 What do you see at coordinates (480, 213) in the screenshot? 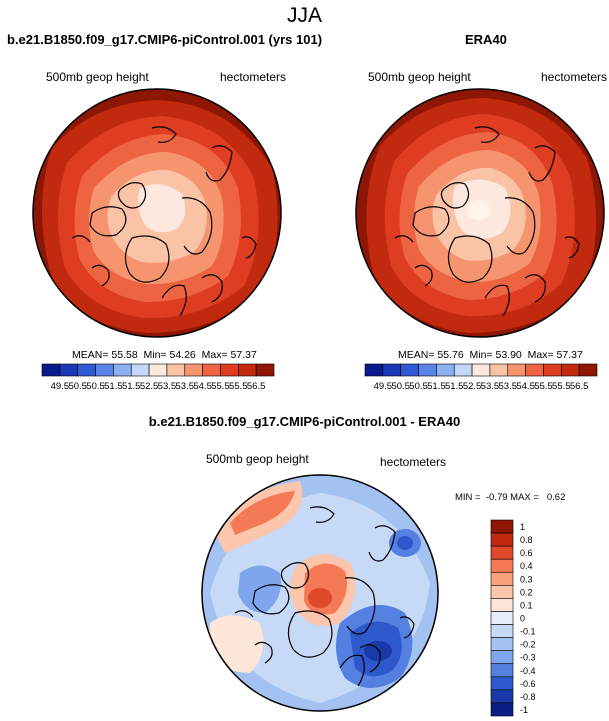
I see `right-polar-map` at bounding box center [480, 213].